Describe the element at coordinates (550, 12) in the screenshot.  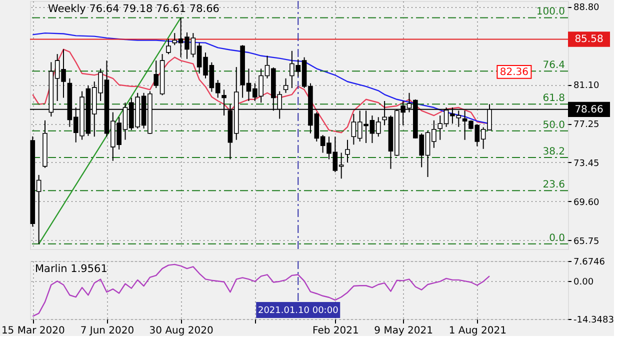
I see `annotation: 100.0` at that location.